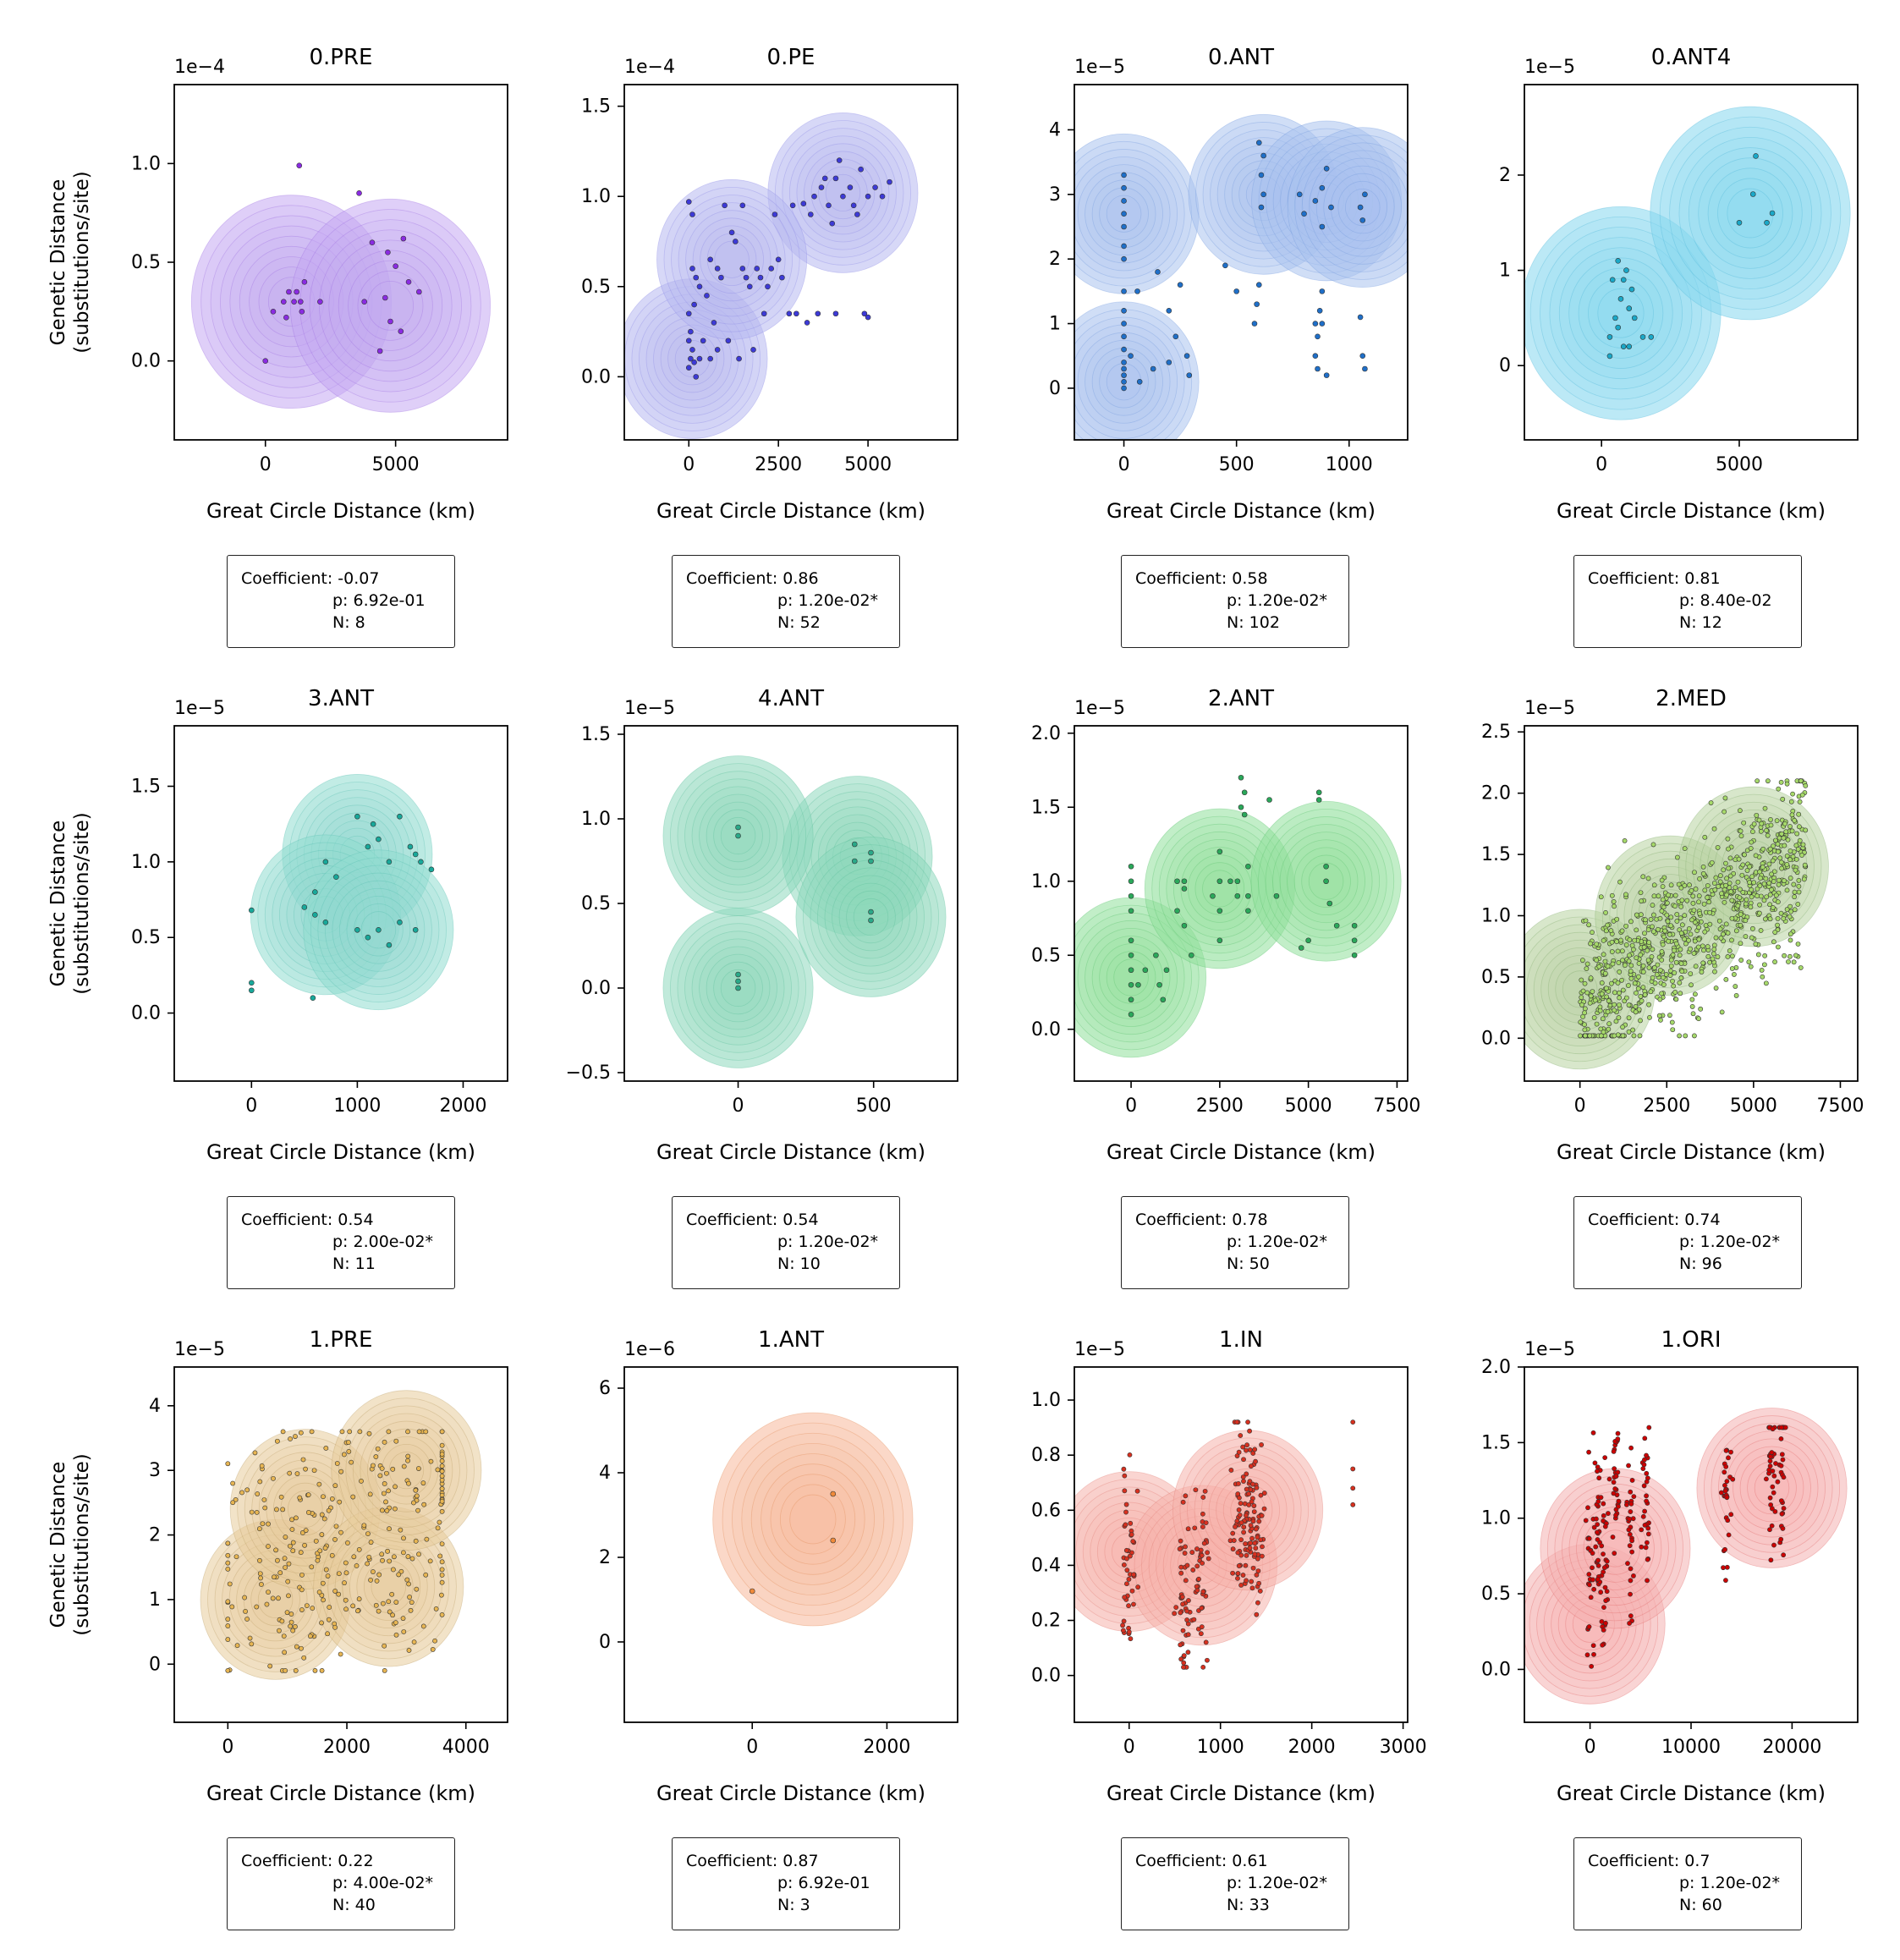  Describe the element at coordinates (155, 1600) in the screenshot. I see `y-tick-label: 1` at that location.